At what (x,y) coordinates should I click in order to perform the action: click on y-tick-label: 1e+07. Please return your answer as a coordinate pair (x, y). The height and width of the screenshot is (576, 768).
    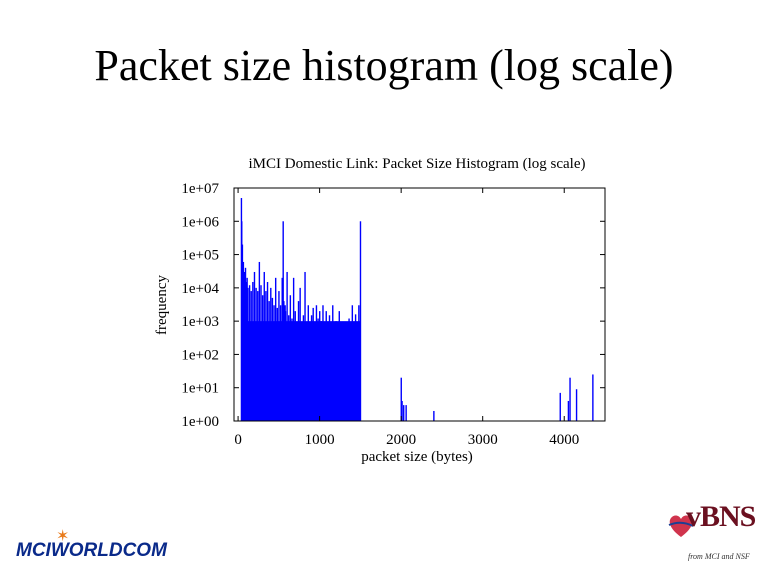
    Looking at the image, I should click on (200, 189).